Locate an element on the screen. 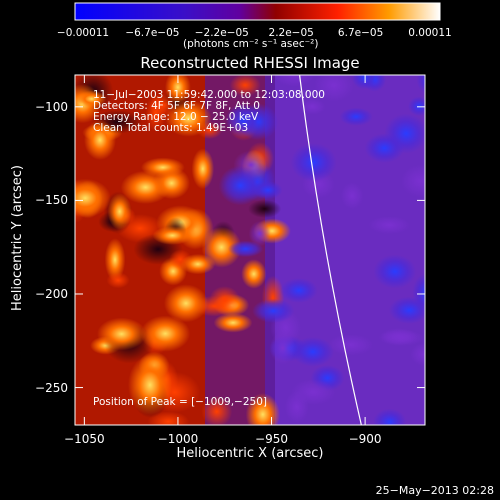 The width and height of the screenshot is (500, 500). y-tick-label: −200 is located at coordinates (51, 293).